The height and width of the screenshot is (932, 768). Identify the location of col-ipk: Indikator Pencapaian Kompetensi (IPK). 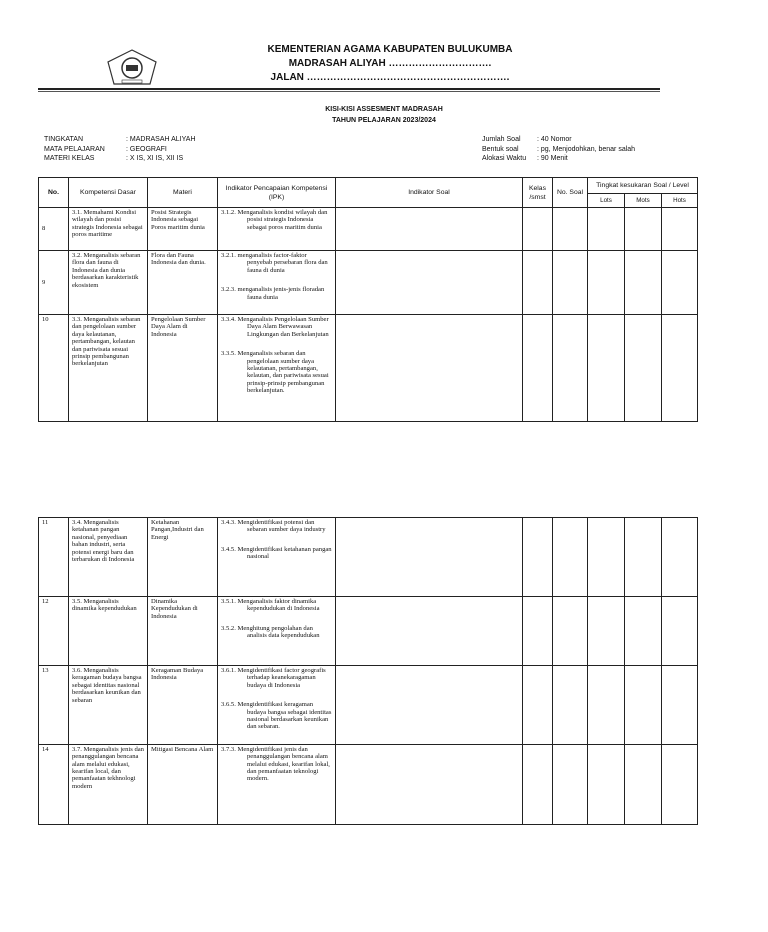
(276, 192).